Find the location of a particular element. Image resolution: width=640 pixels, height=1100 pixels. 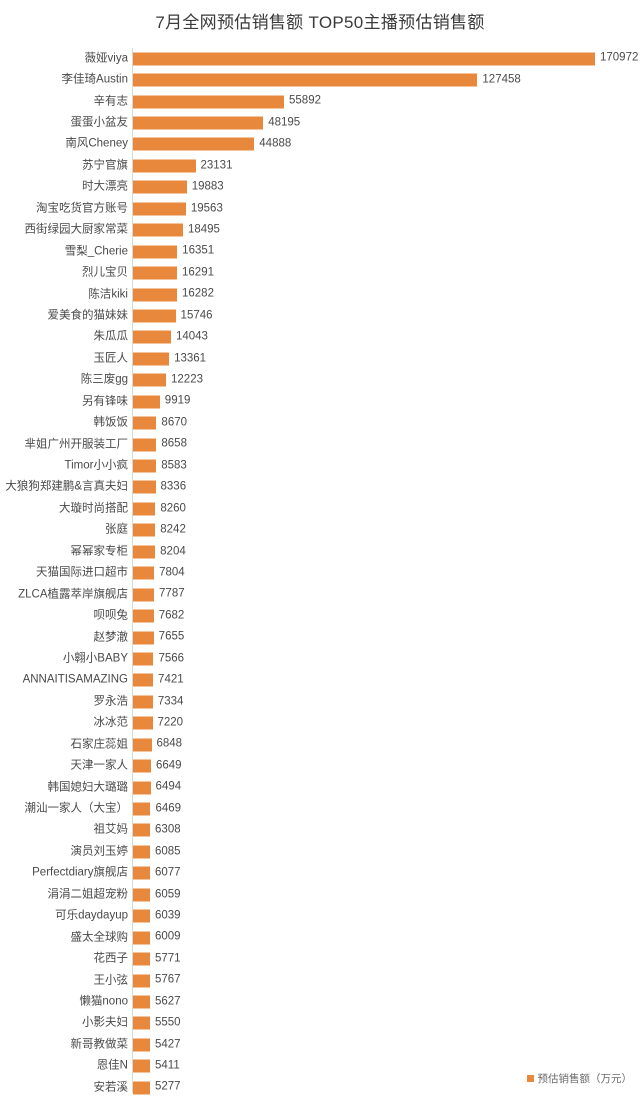

bar-value-label: 48195 is located at coordinates (284, 122).